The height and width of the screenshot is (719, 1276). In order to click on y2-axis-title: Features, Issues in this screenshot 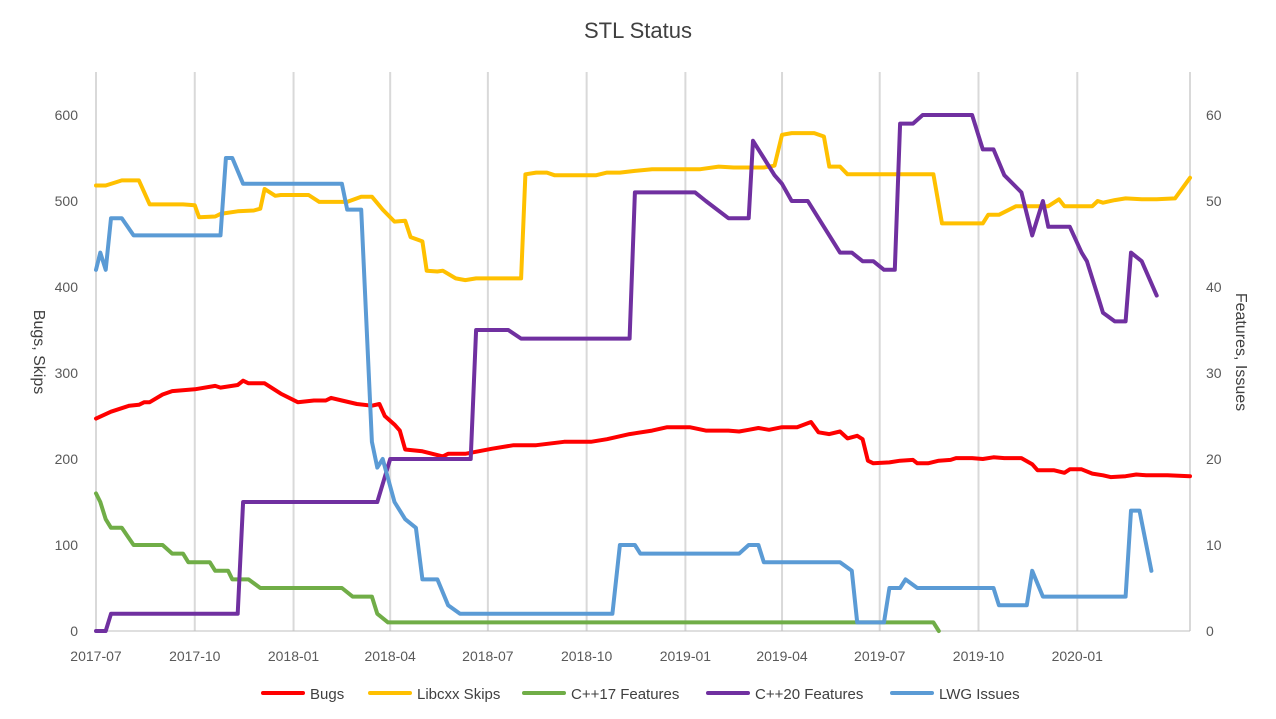, I will do `click(1240, 352)`.